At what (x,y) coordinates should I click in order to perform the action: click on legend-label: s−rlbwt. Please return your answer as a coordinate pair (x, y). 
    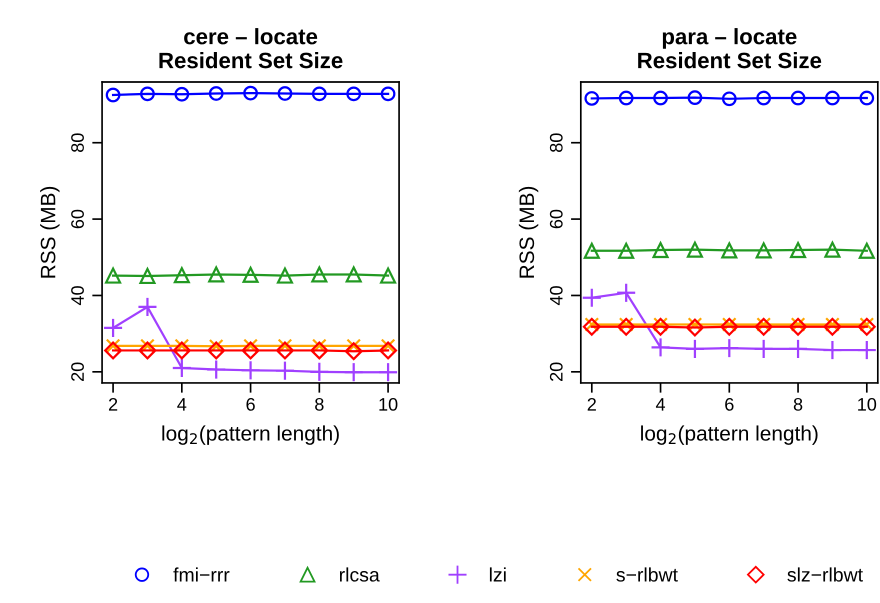
    Looking at the image, I should click on (647, 574).